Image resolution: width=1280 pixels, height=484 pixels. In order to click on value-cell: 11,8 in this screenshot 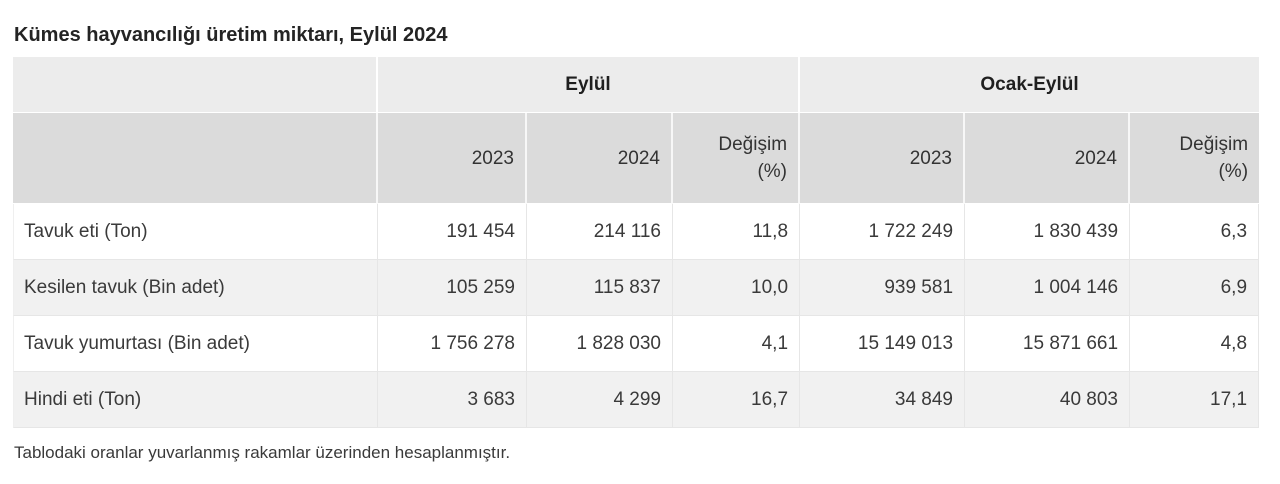, I will do `click(737, 232)`.